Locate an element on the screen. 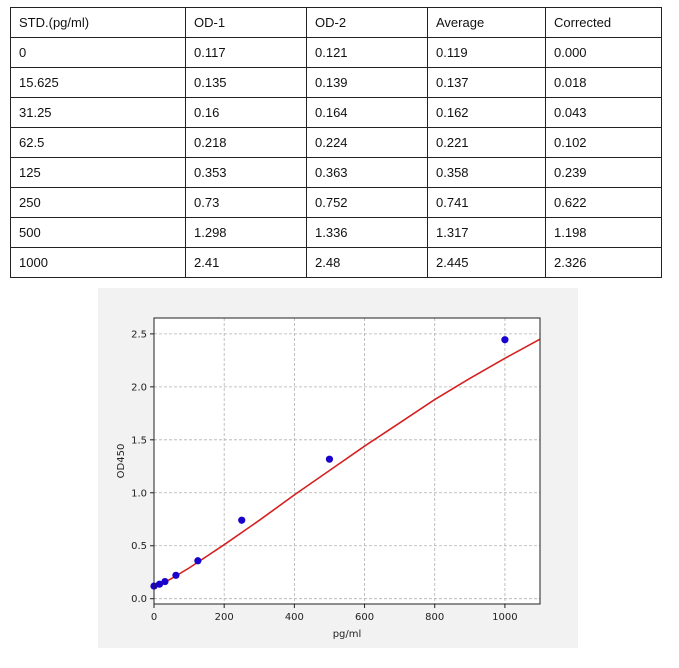  x-tick-label: 400 is located at coordinates (294, 617).